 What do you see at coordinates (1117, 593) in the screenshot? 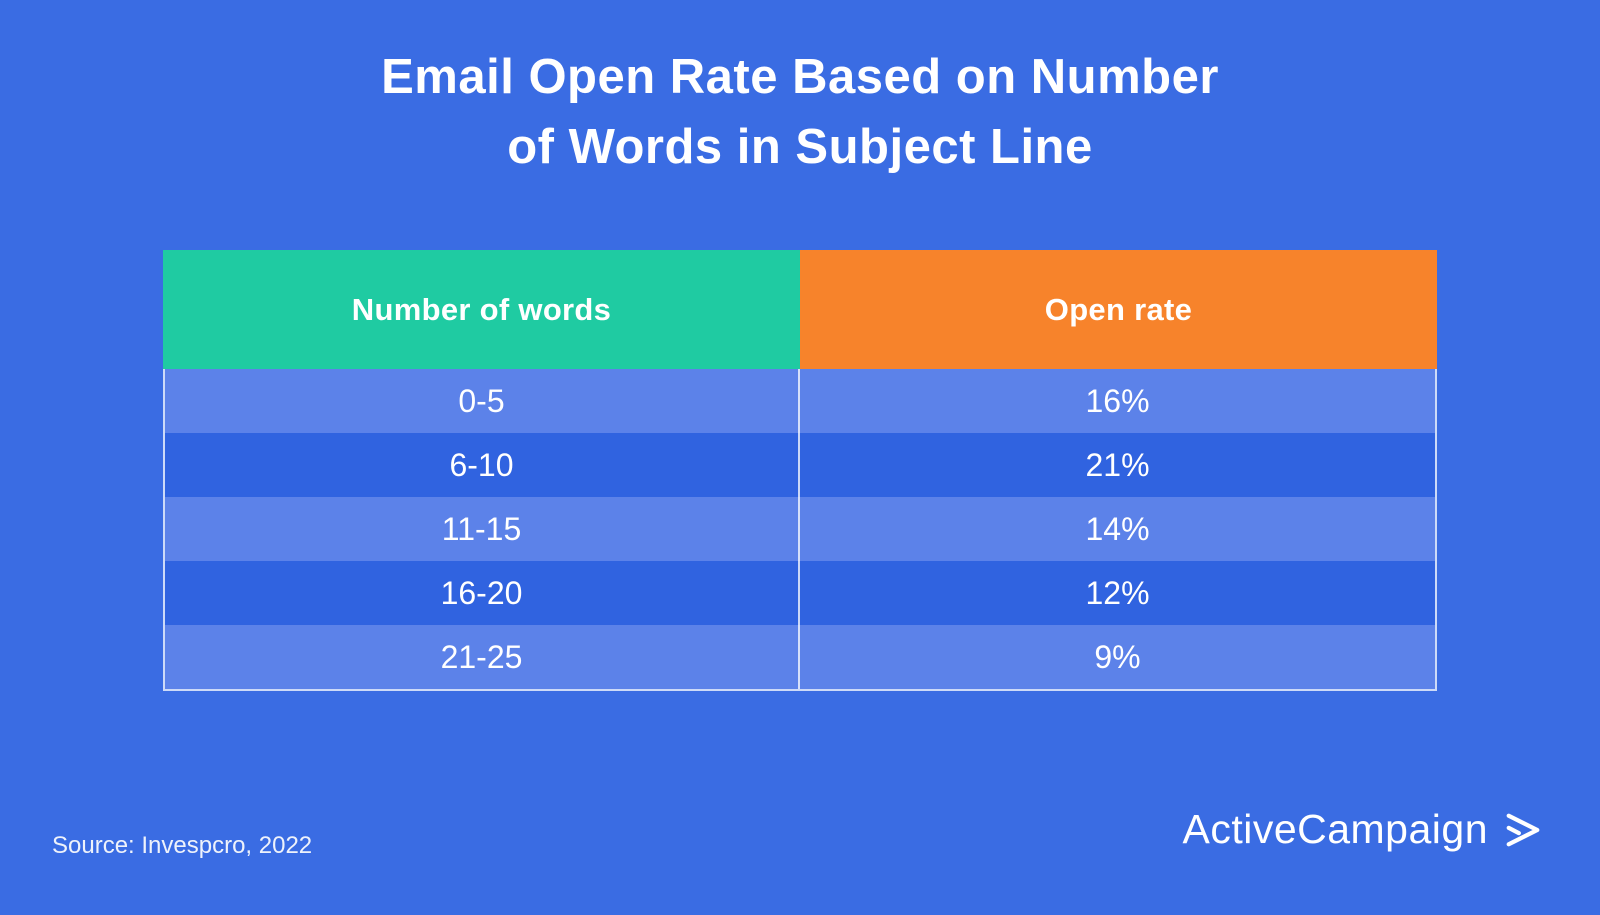
I see `cell-open-rate: 12%` at bounding box center [1117, 593].